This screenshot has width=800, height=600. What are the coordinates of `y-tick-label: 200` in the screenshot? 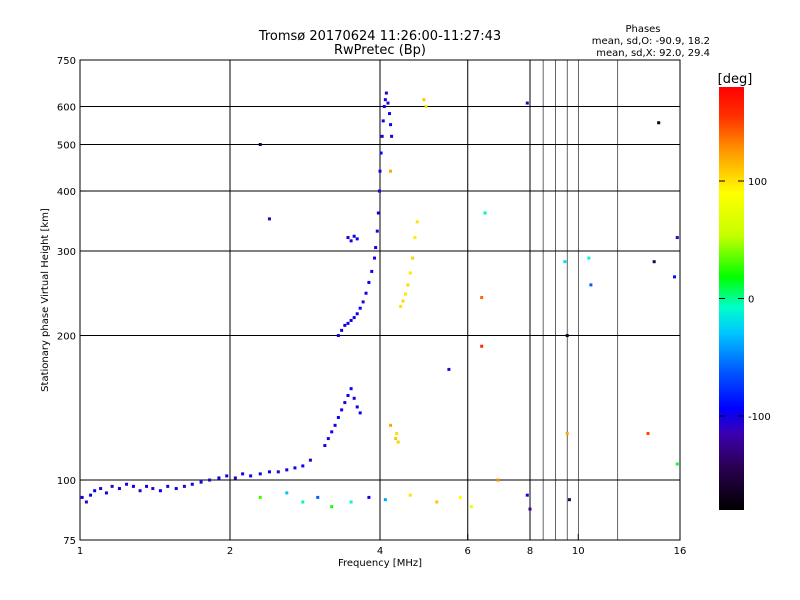 It's located at (66, 337).